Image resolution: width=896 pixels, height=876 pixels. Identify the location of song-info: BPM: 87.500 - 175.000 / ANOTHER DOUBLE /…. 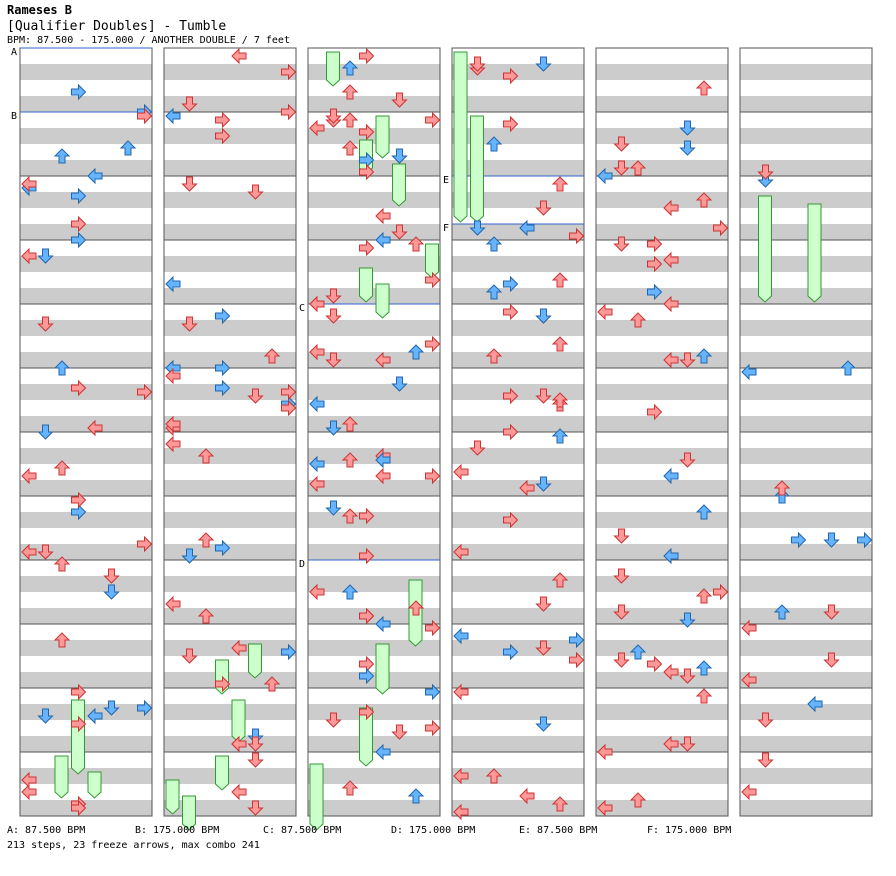
(148, 40).